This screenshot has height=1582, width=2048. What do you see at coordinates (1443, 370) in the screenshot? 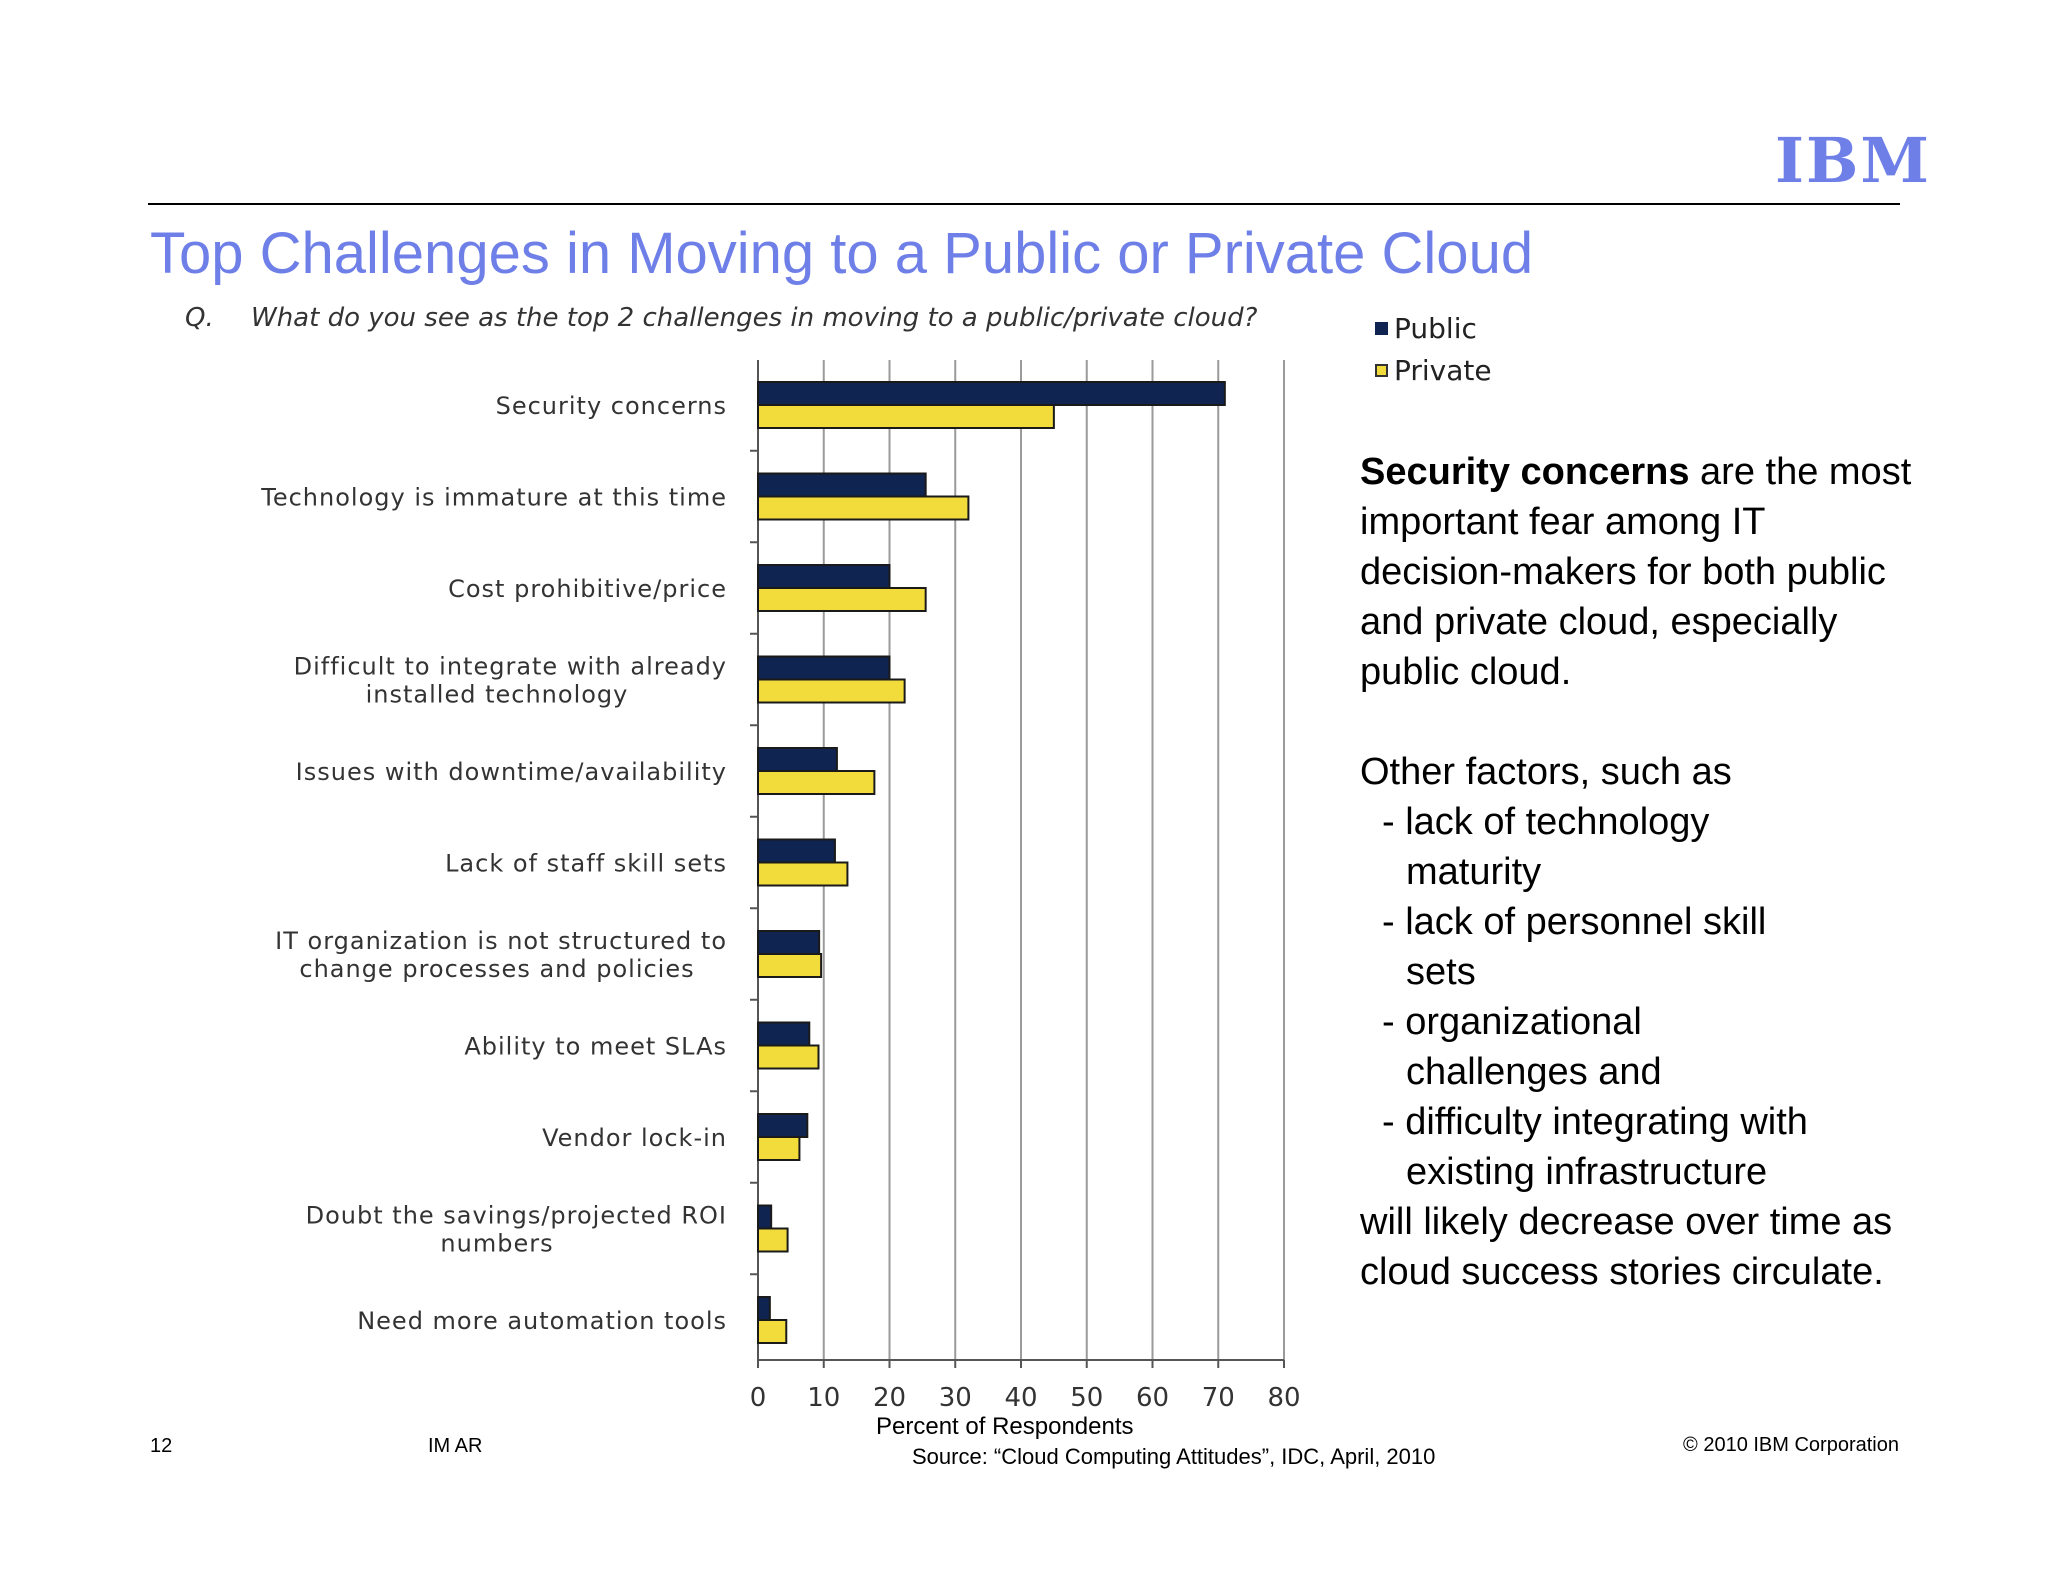
I see `legend-label-private: Private` at bounding box center [1443, 370].